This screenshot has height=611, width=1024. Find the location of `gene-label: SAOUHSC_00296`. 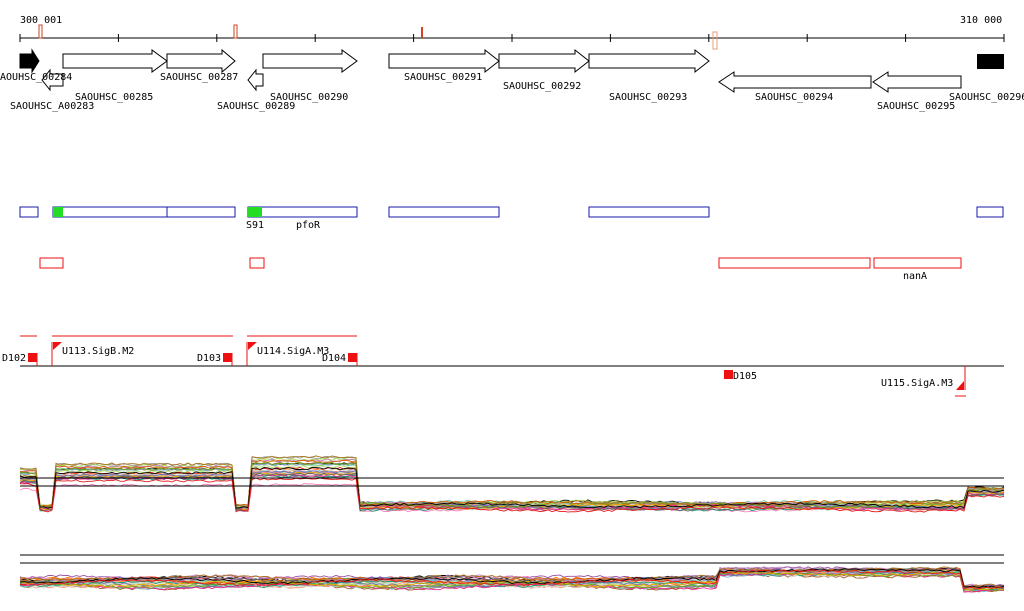

gene-label: SAOUHSC_00296 is located at coordinates (986, 97).